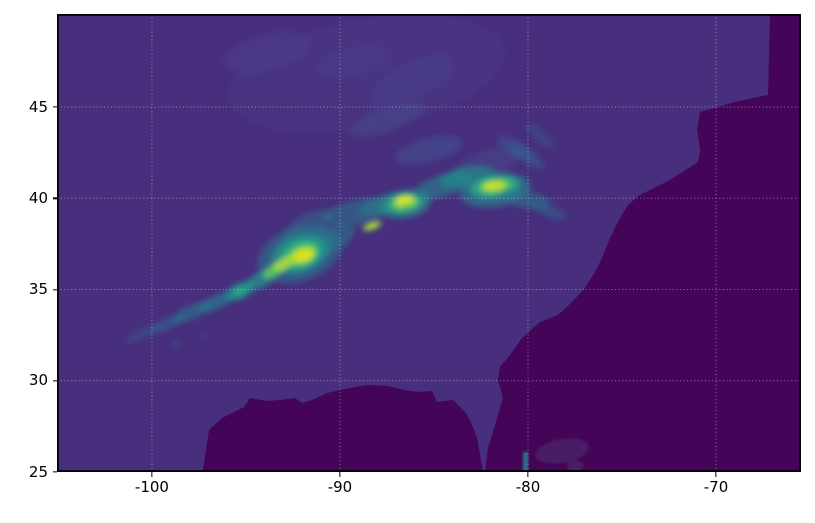 This screenshot has height=523, width=815. What do you see at coordinates (525, 462) in the screenshot?
I see `shallow-water-teal-patch` at bounding box center [525, 462].